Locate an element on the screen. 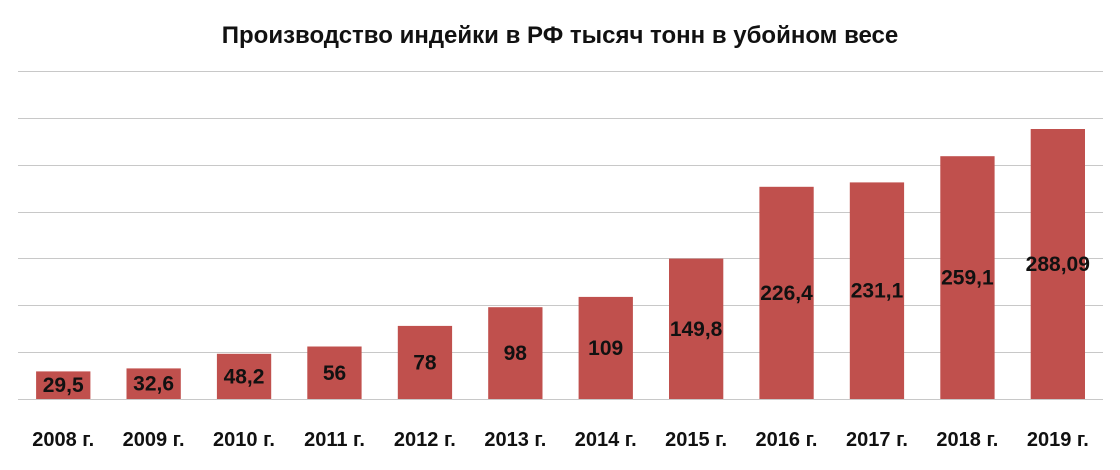 The image size is (1120, 470). x-tick-label: 2018 г. is located at coordinates (967, 440).